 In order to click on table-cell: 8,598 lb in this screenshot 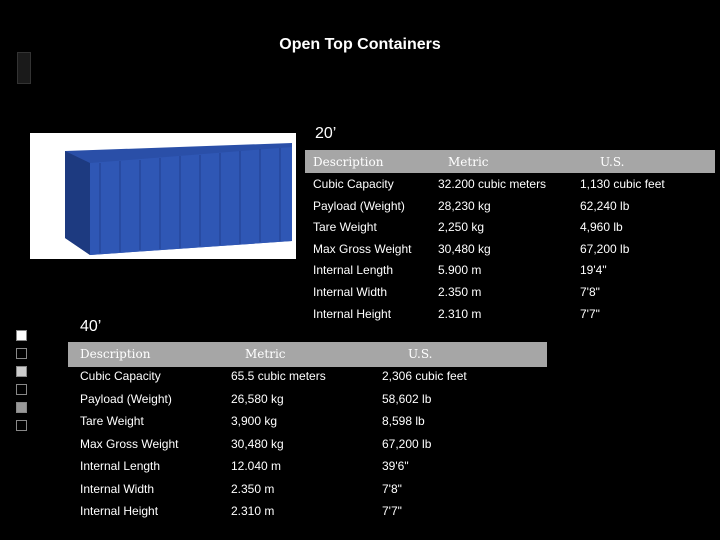, I will do `click(403, 421)`.